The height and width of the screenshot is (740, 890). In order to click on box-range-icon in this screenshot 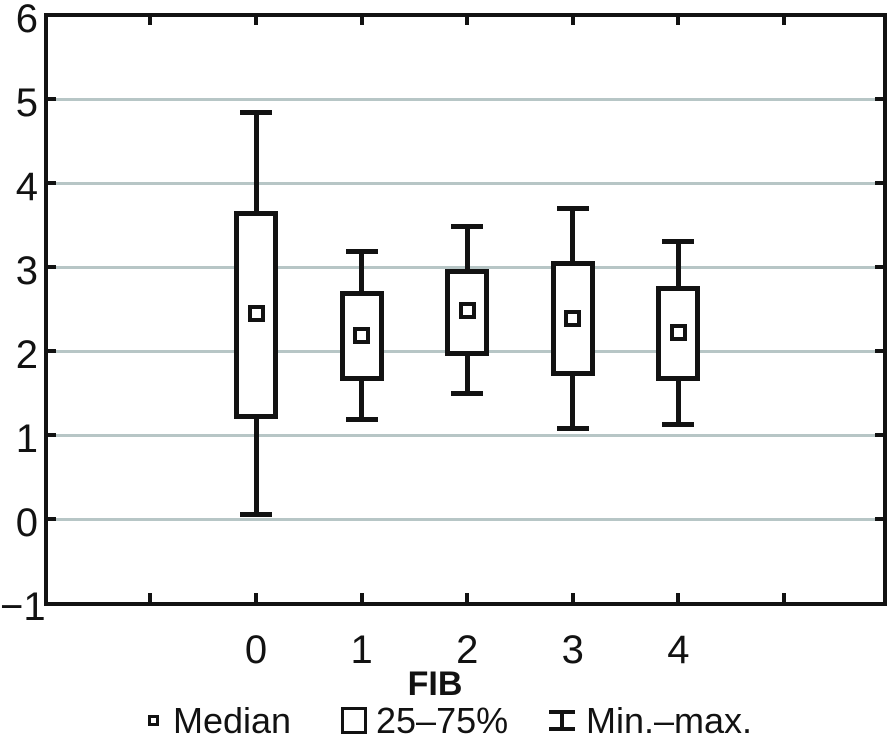, I will do `click(354, 720)`.